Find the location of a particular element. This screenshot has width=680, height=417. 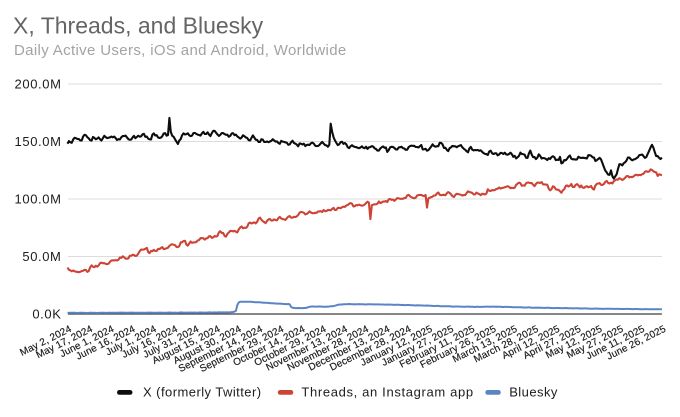

svg-text: X, Threads, and Bluesky is located at coordinates (138, 25).